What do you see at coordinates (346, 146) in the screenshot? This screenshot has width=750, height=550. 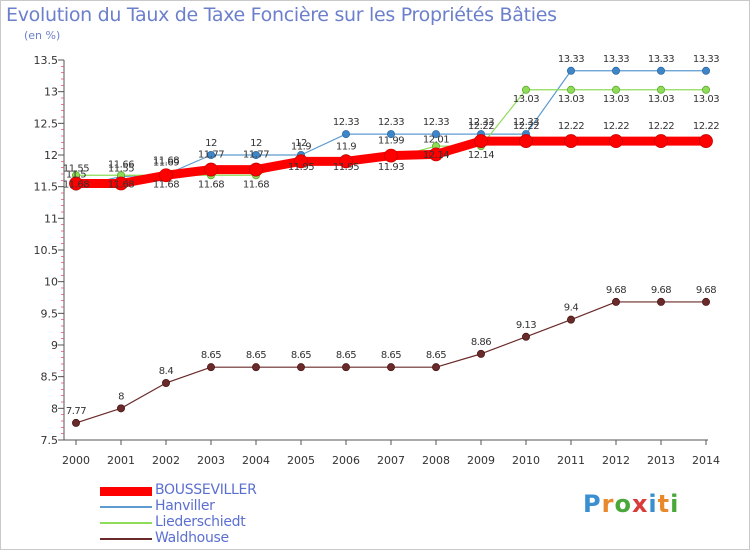 I see `data-label-bousseviller: 11.9` at bounding box center [346, 146].